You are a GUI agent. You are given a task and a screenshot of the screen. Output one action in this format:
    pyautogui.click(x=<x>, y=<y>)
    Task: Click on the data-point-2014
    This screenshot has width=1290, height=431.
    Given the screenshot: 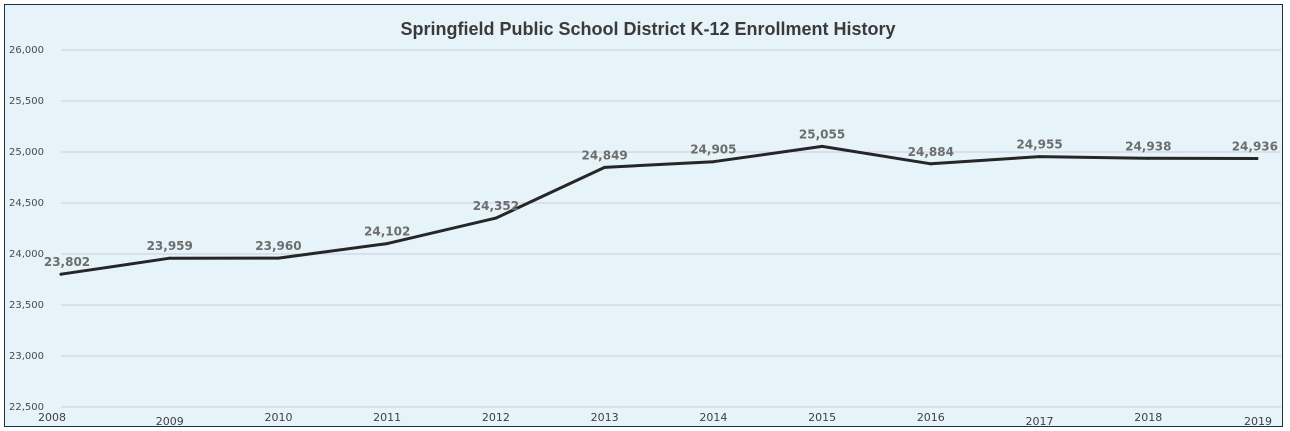 What is the action you would take?
    pyautogui.click(x=713, y=162)
    